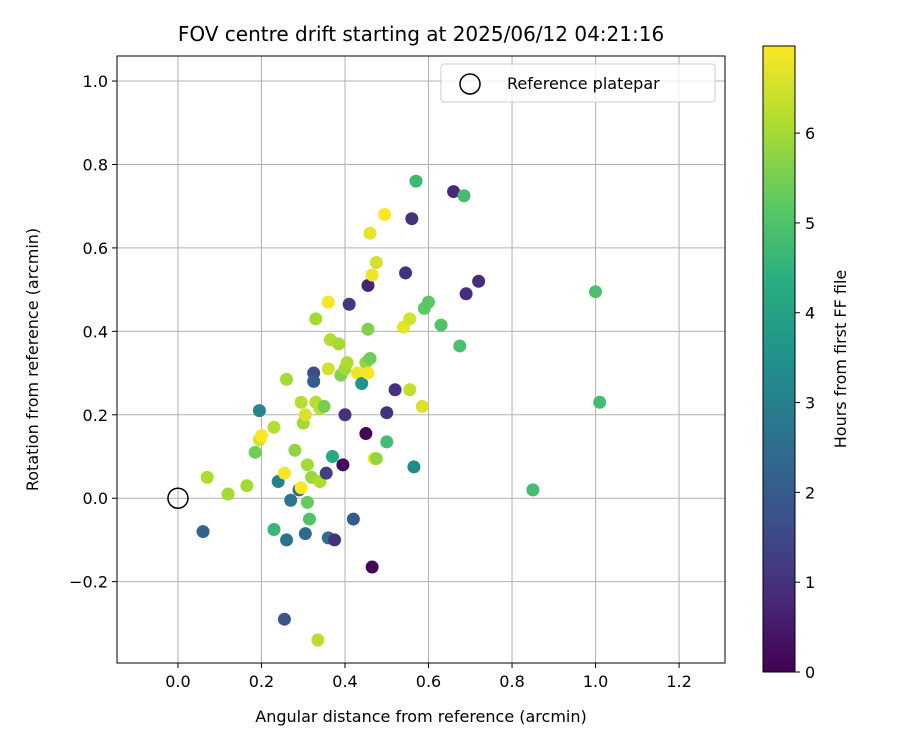  I want to click on x-tick-label: 0.0, so click(177, 681).